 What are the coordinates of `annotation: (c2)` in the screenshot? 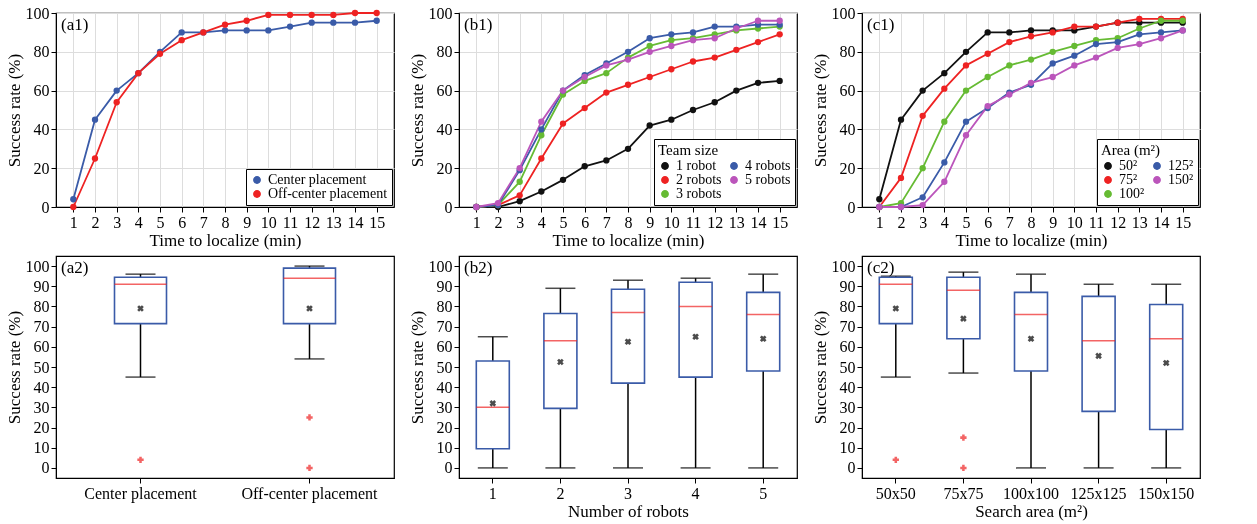 It's located at (881, 267).